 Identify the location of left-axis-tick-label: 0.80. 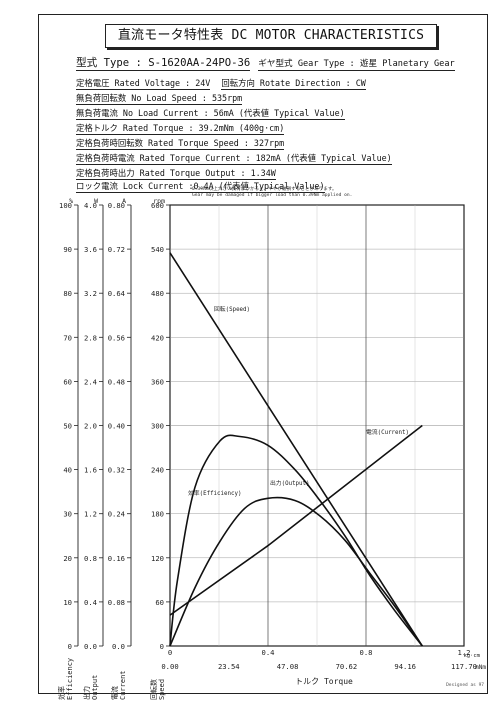
(116, 205).